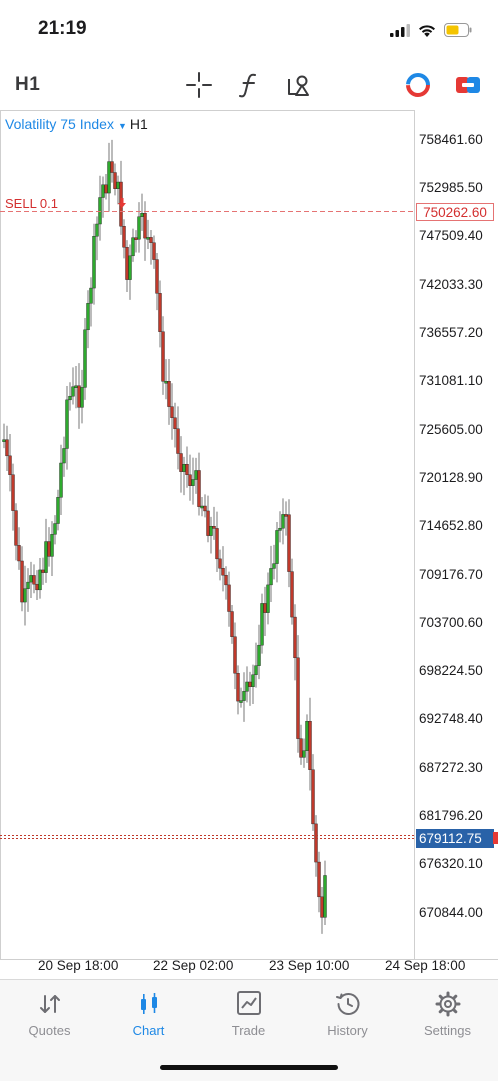 Image resolution: width=498 pixels, height=1081 pixels. What do you see at coordinates (32, 203) in the screenshot?
I see `sell-order-label: SELL 0.1` at bounding box center [32, 203].